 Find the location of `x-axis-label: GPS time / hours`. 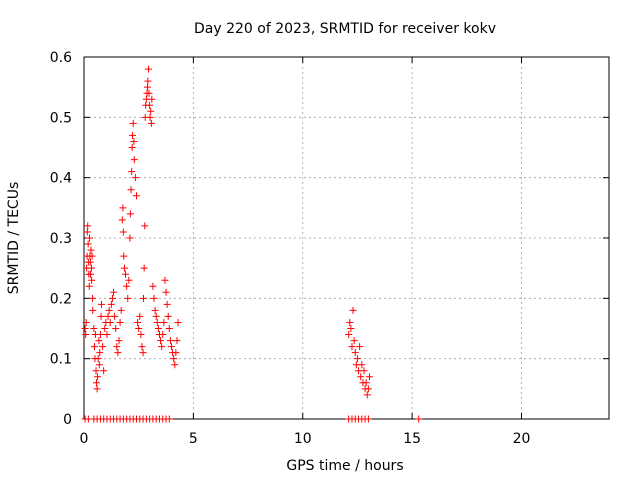

x-axis-label: GPS time / hours is located at coordinates (344, 466).